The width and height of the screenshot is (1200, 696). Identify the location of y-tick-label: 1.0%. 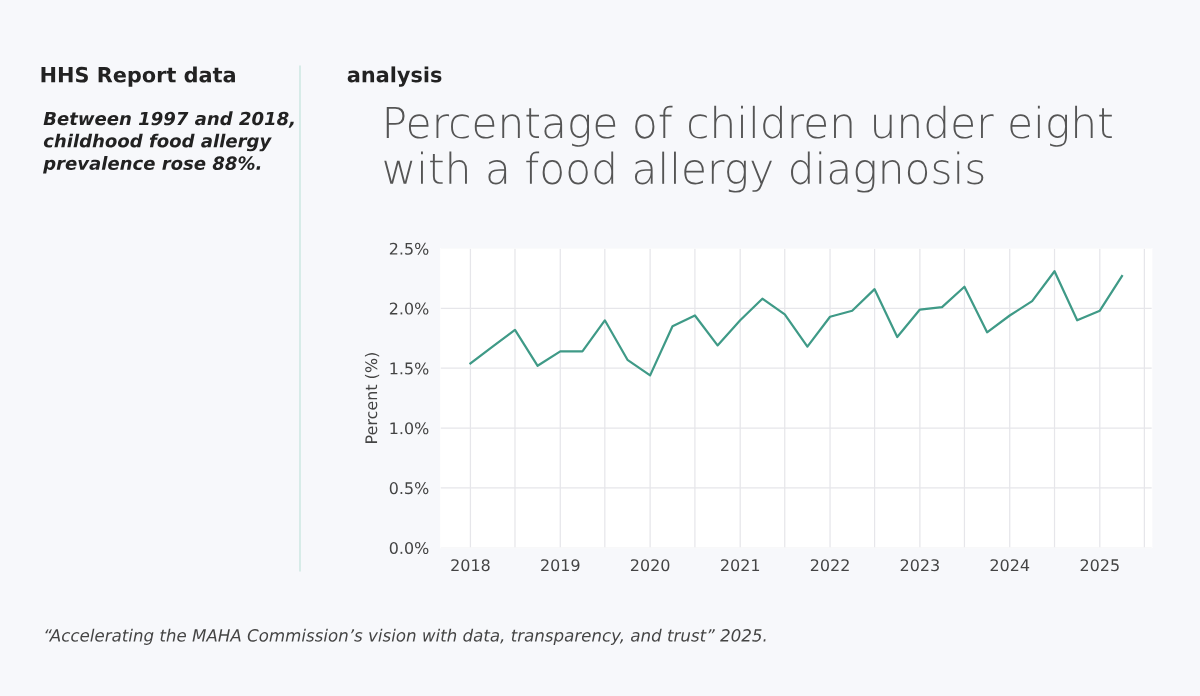
(409, 428).